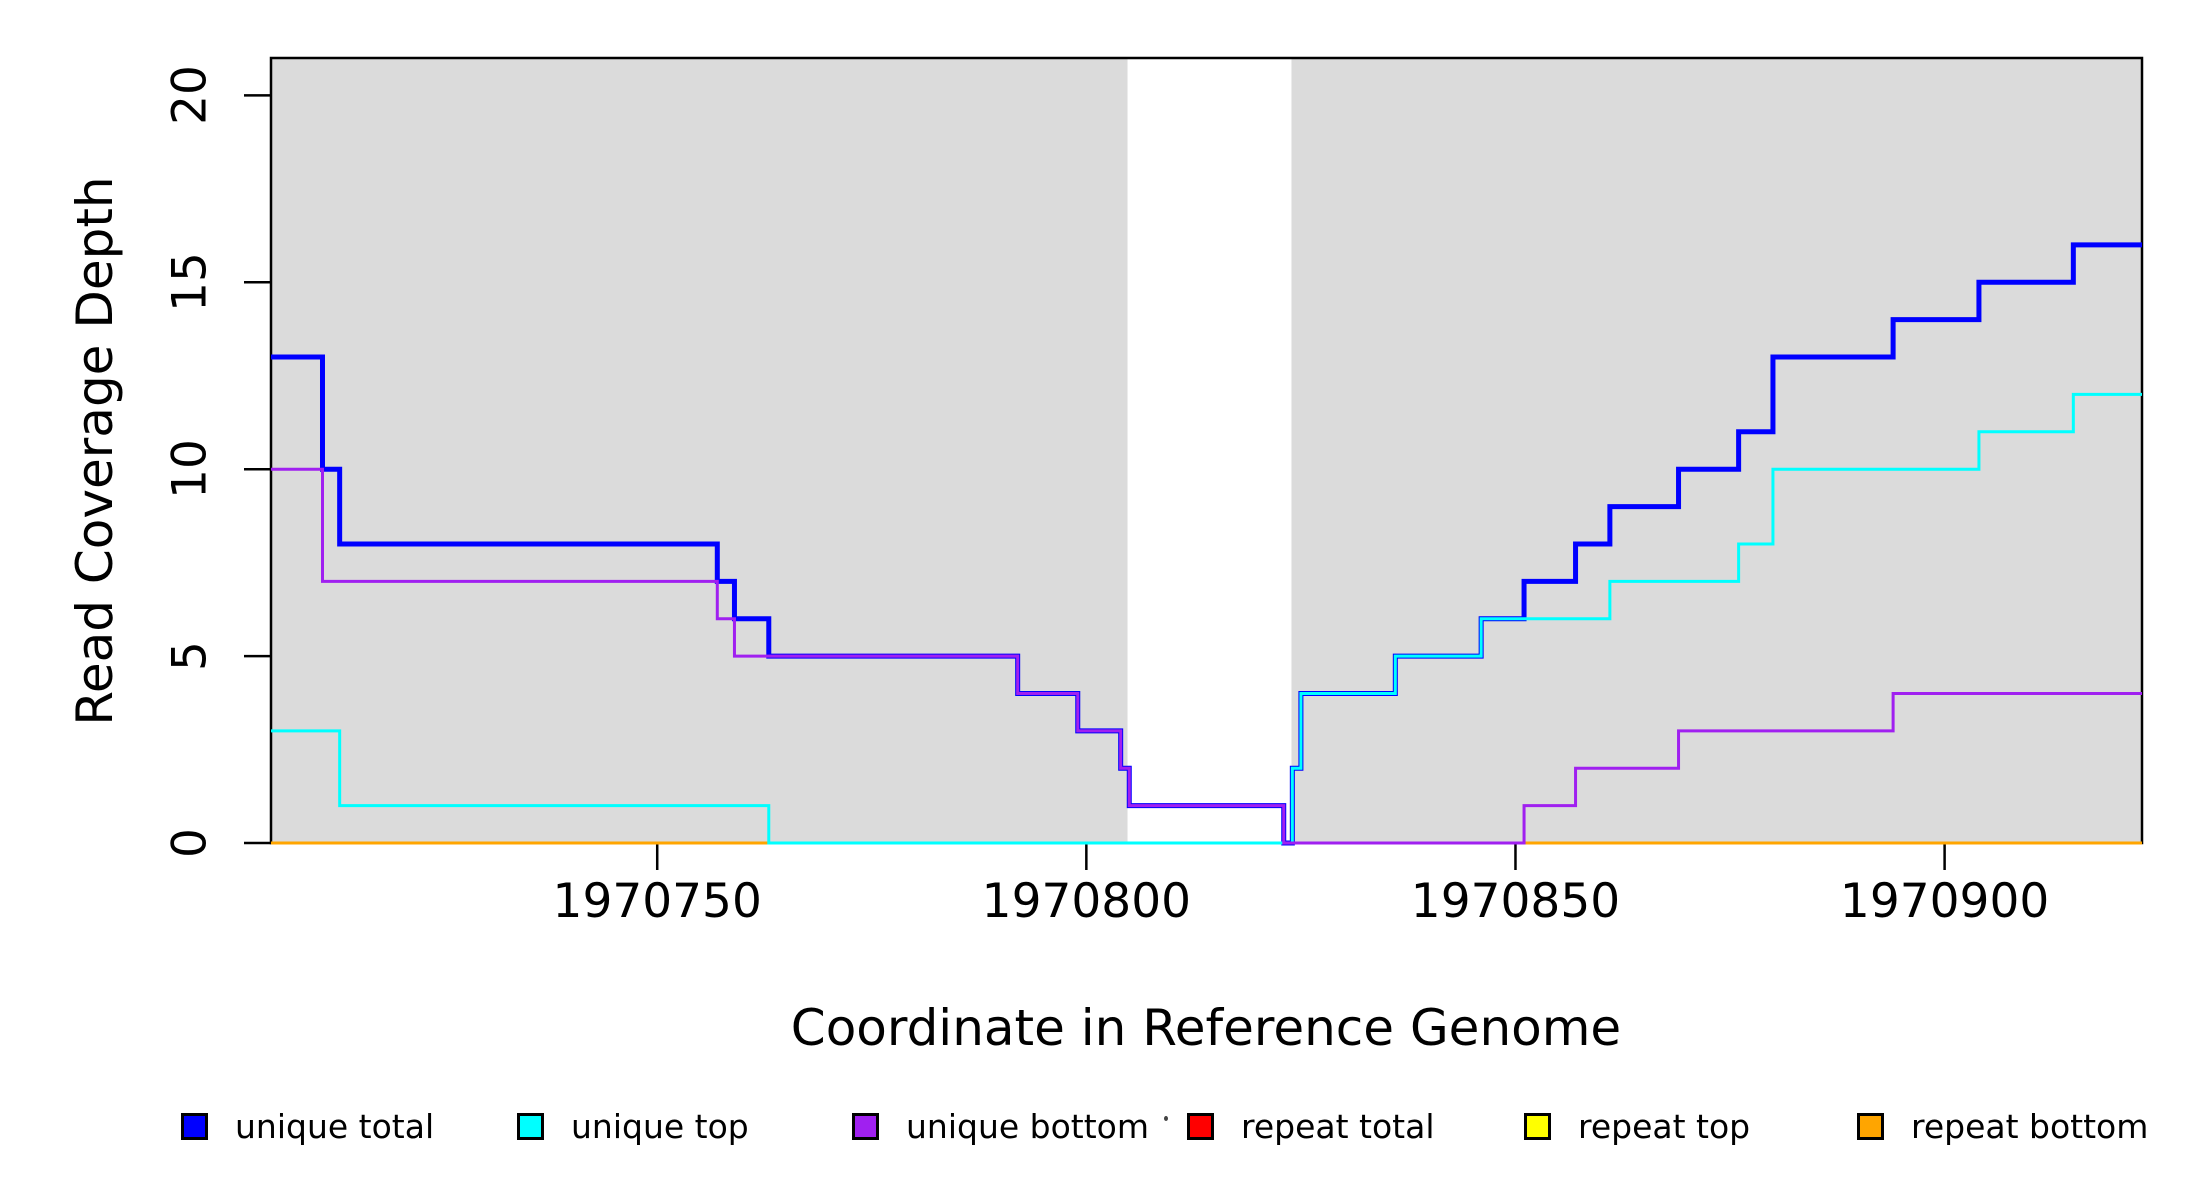 This screenshot has width=2200, height=1200. I want to click on legend-label: unique total, so click(335, 1126).